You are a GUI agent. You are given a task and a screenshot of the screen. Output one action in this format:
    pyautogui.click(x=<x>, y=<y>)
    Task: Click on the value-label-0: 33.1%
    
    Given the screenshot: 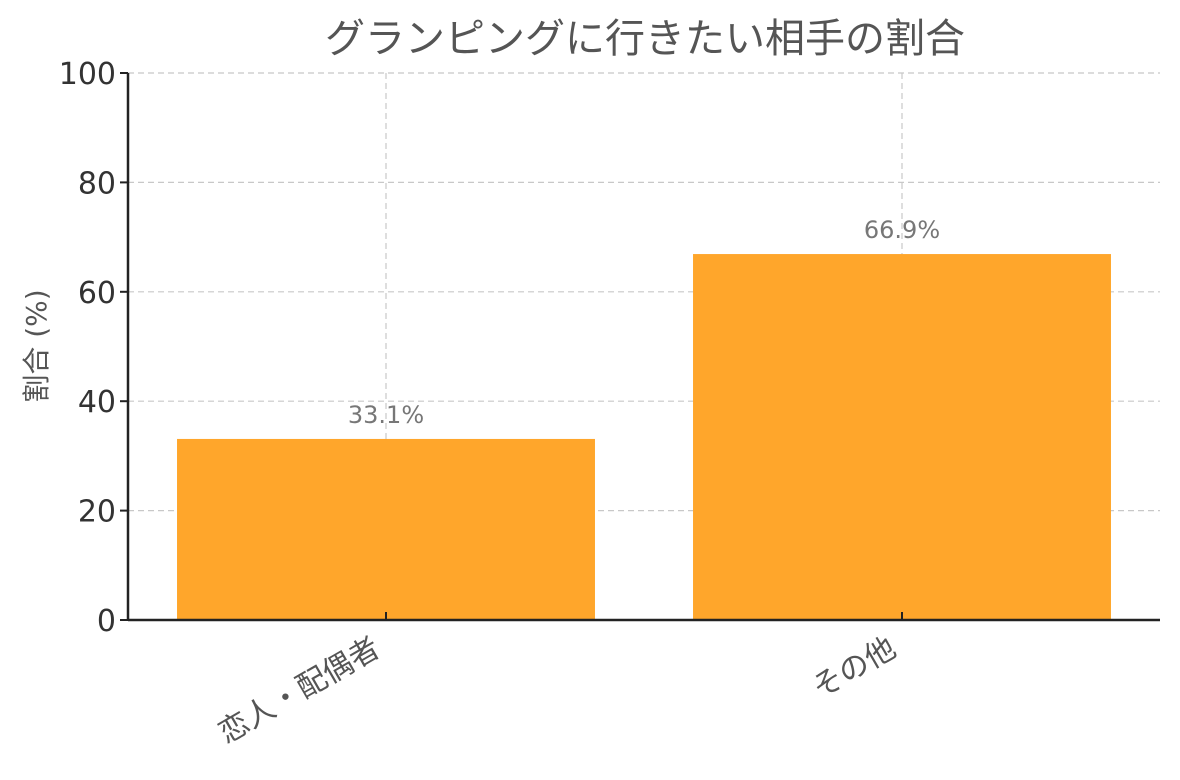 What is the action you would take?
    pyautogui.click(x=386, y=415)
    